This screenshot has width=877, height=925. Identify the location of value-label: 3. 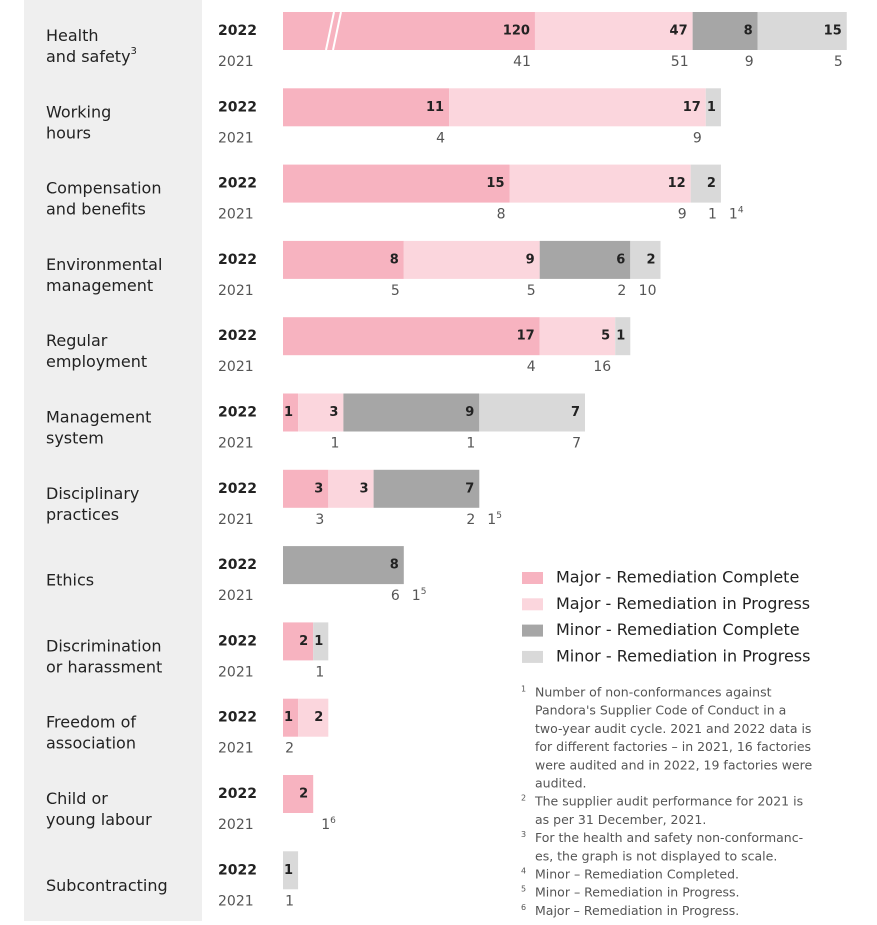
(318, 488).